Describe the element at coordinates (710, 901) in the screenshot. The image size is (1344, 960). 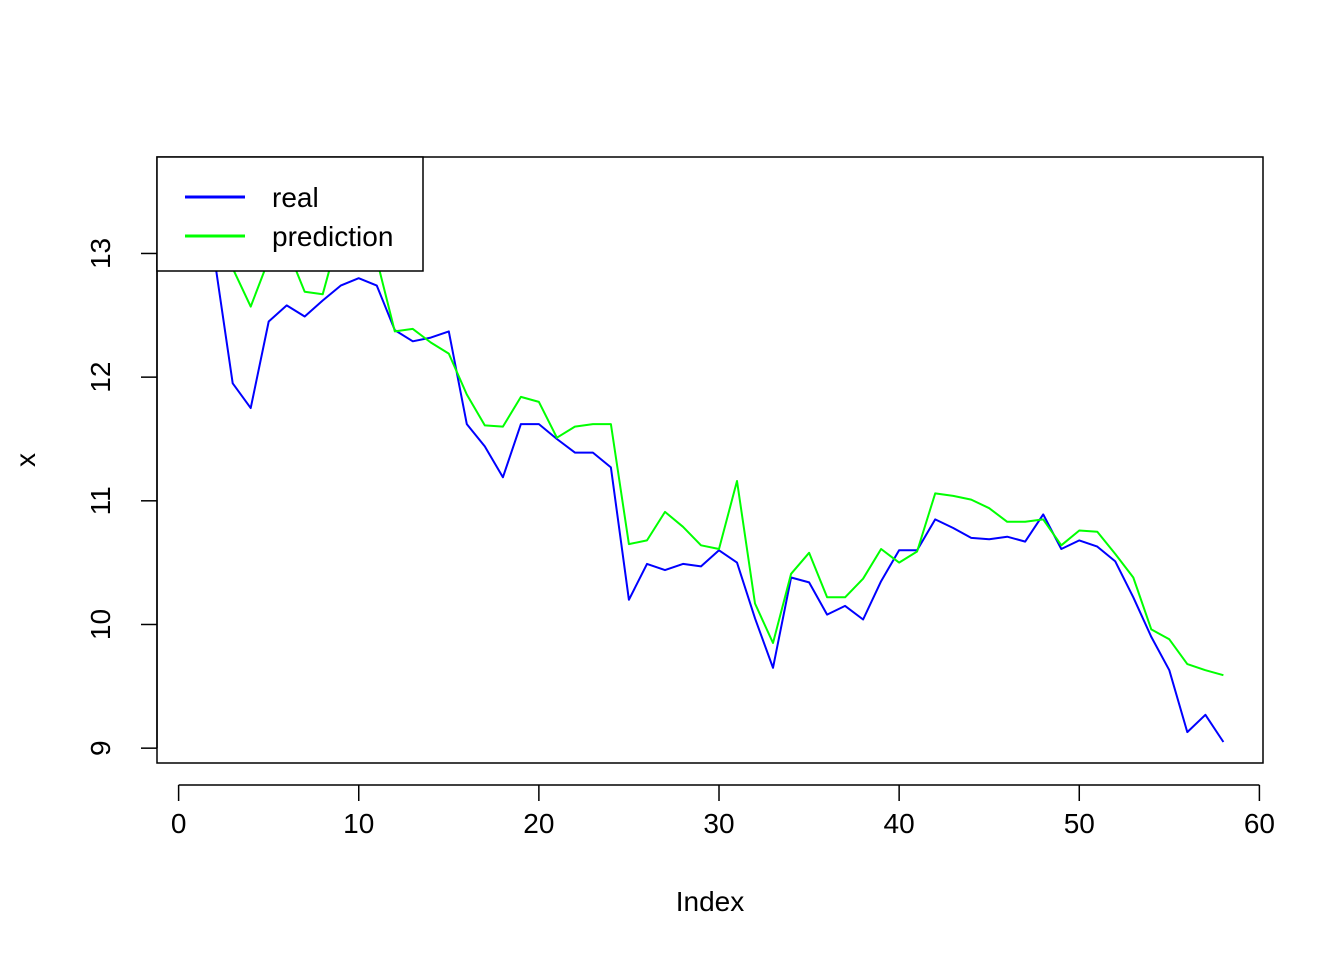
I see `x-axis-label: Index` at that location.